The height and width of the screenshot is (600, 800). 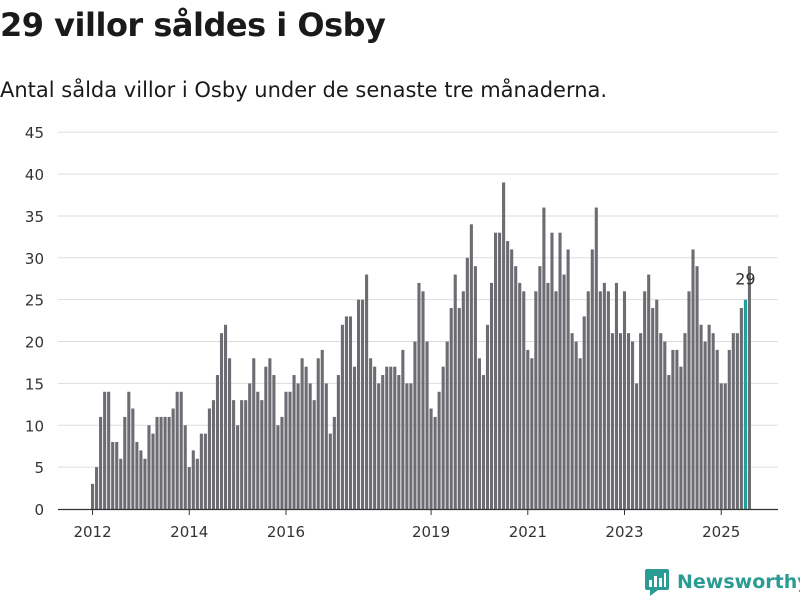 I want to click on x-tick-label: 2019, so click(x=431, y=531).